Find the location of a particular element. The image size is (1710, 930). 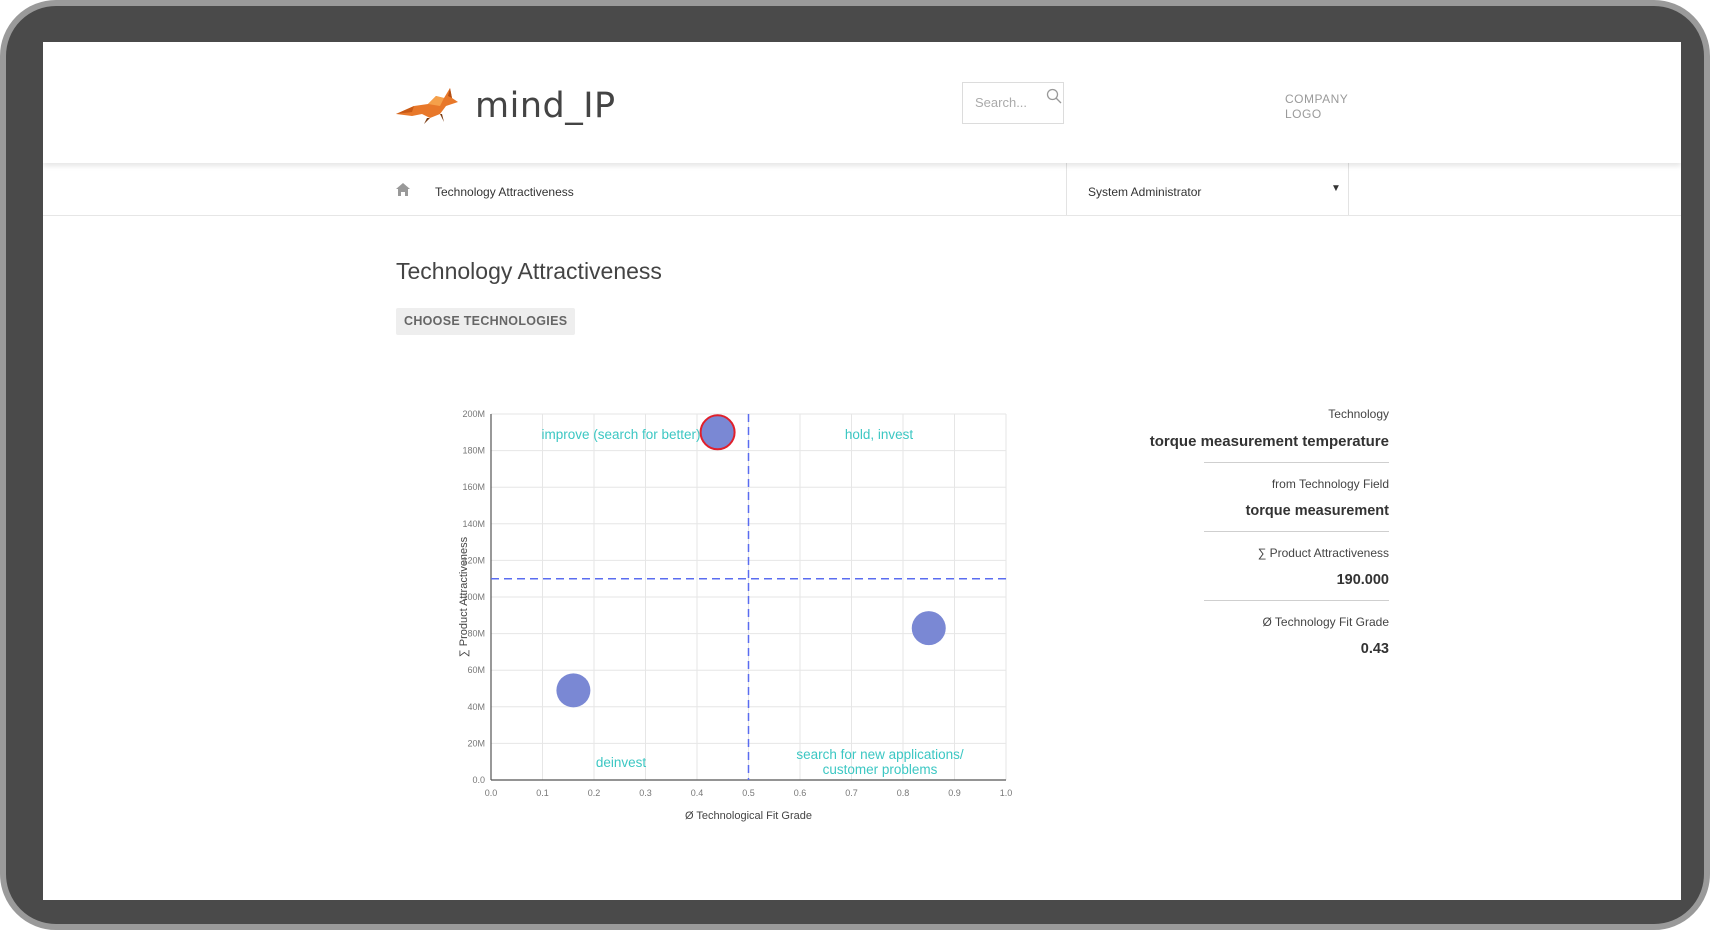

page-title: Technology Attractiveness is located at coordinates (529, 271).